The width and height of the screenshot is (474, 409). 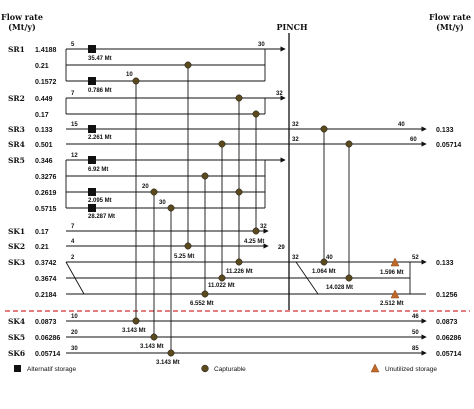 What do you see at coordinates (46, 193) in the screenshot?
I see `flow-value: 0.2619` at bounding box center [46, 193].